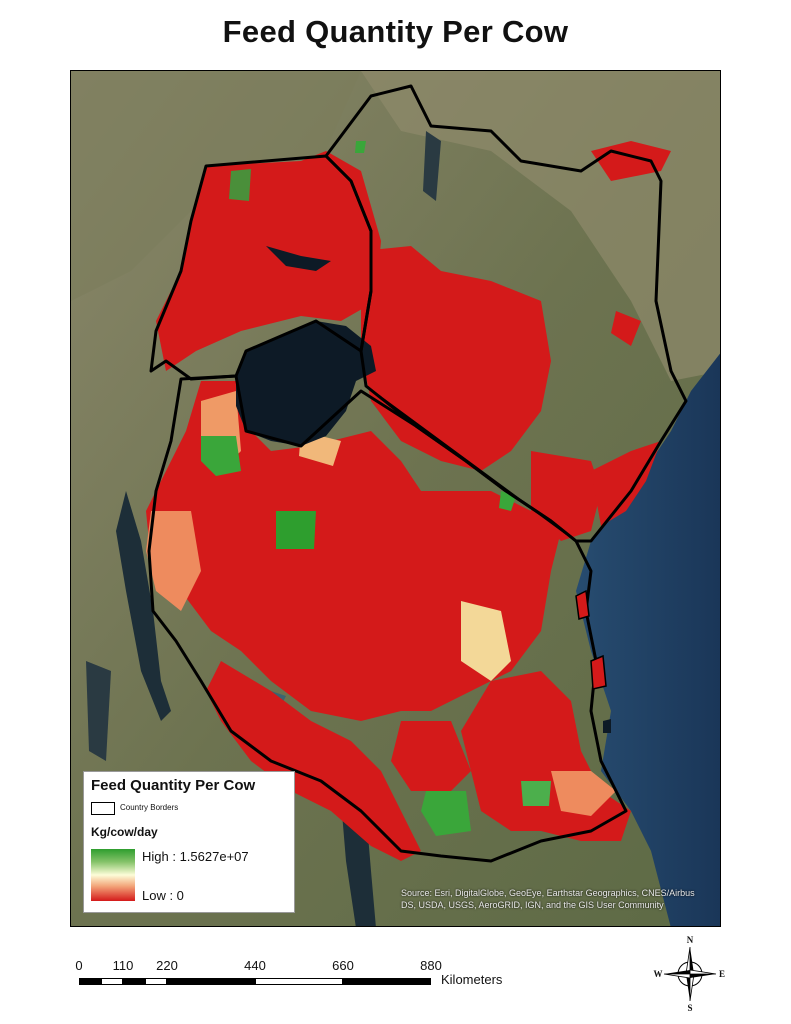 This screenshot has width=791, height=1024. Describe the element at coordinates (163, 895) in the screenshot. I see `legend-low-label: Low : 0` at that location.